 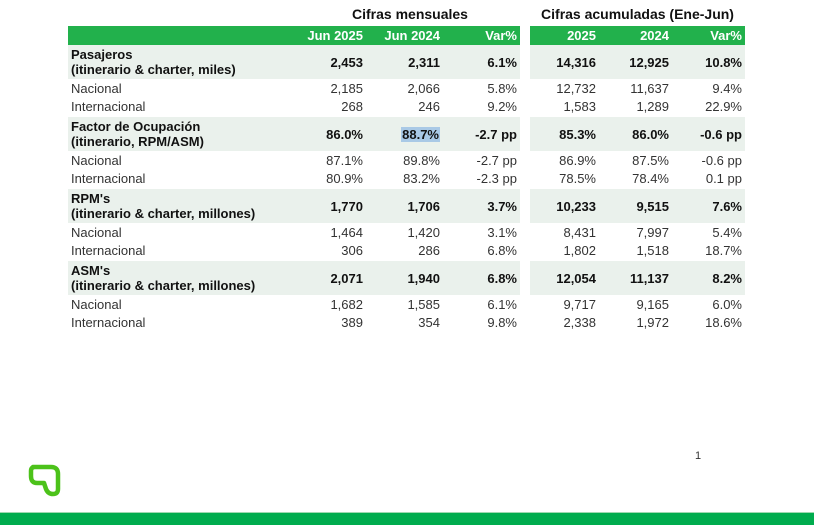 I want to click on cell: 1,770, so click(x=333, y=206).